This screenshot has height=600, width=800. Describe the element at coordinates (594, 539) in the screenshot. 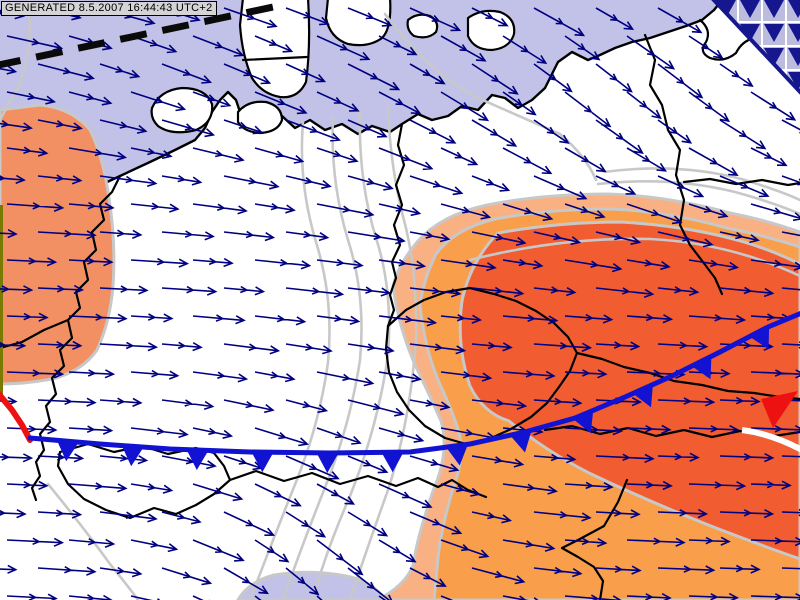

I see `border-at-hu` at that location.